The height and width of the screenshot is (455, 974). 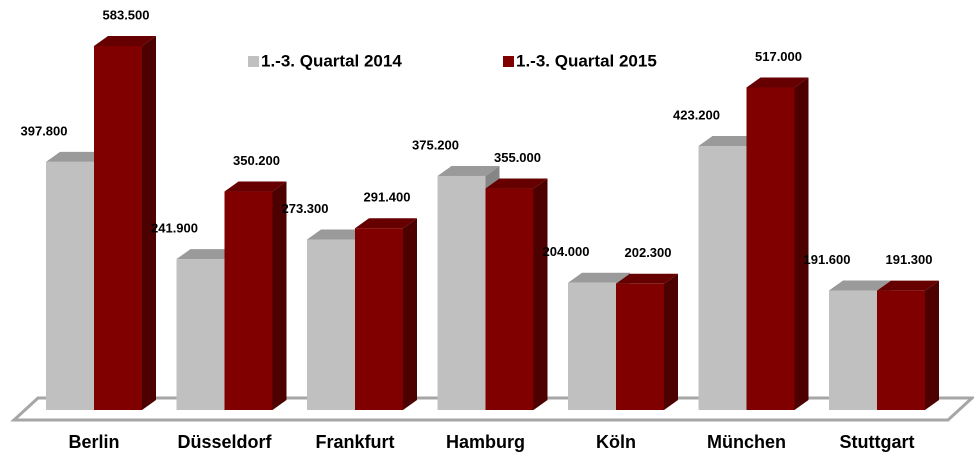 What do you see at coordinates (44, 130) in the screenshot?
I see `value-label: 397.800` at bounding box center [44, 130].